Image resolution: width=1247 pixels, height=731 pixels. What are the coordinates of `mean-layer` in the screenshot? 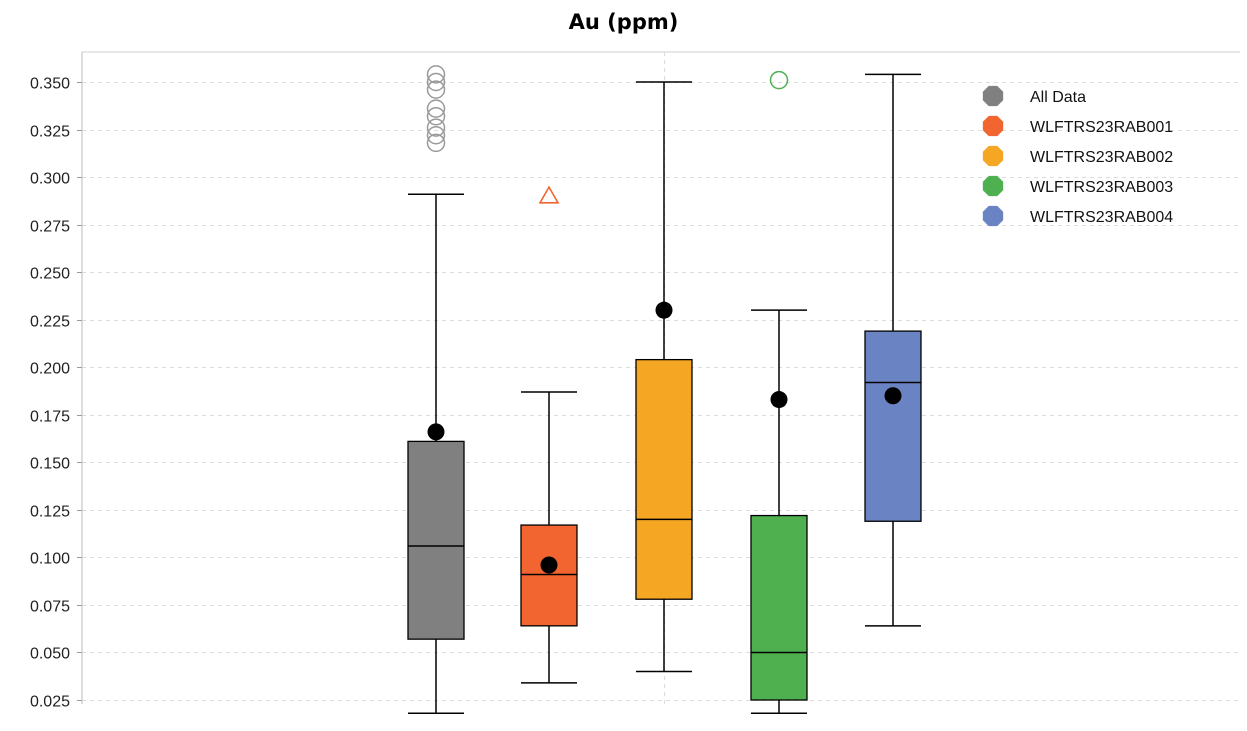 It's located at (664, 437).